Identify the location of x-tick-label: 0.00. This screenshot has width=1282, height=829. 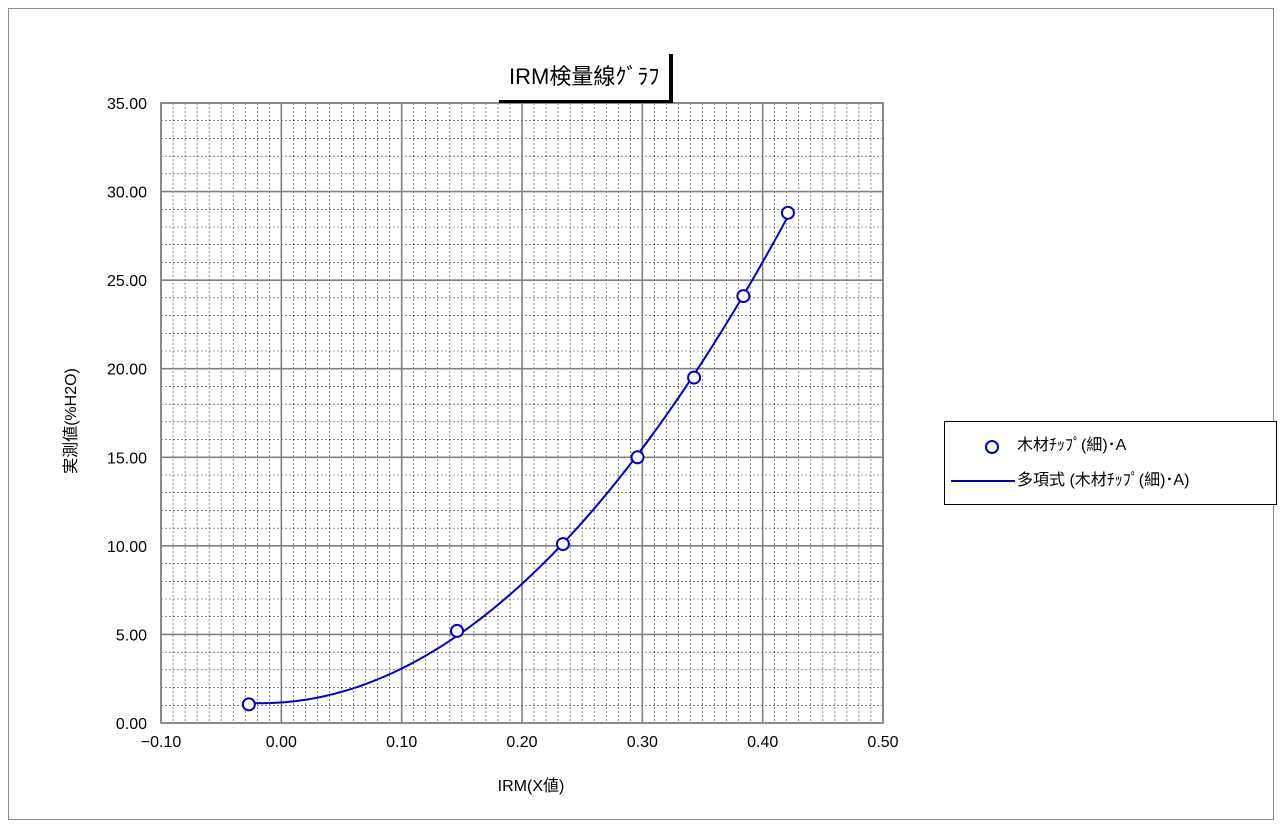
(281, 742).